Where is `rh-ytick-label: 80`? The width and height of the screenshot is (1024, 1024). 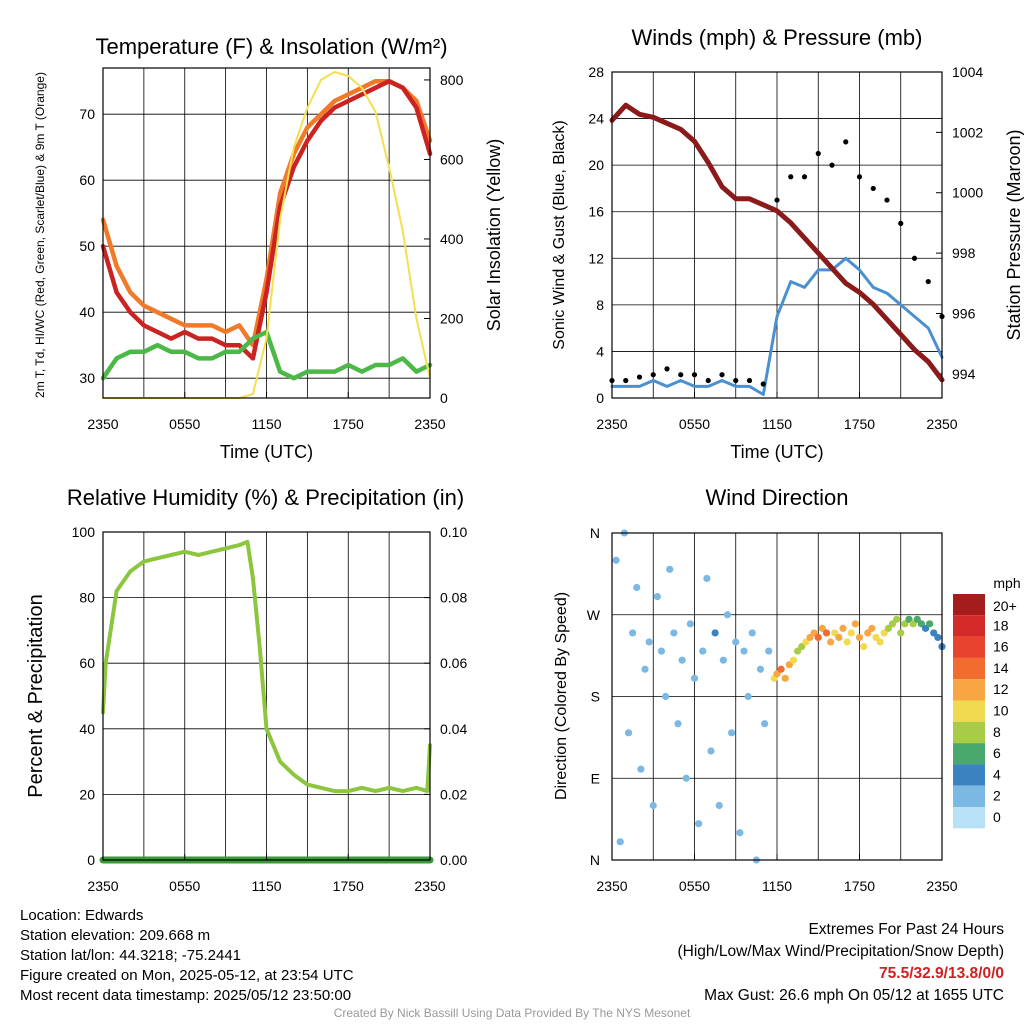 rh-ytick-label: 80 is located at coordinates (87, 598).